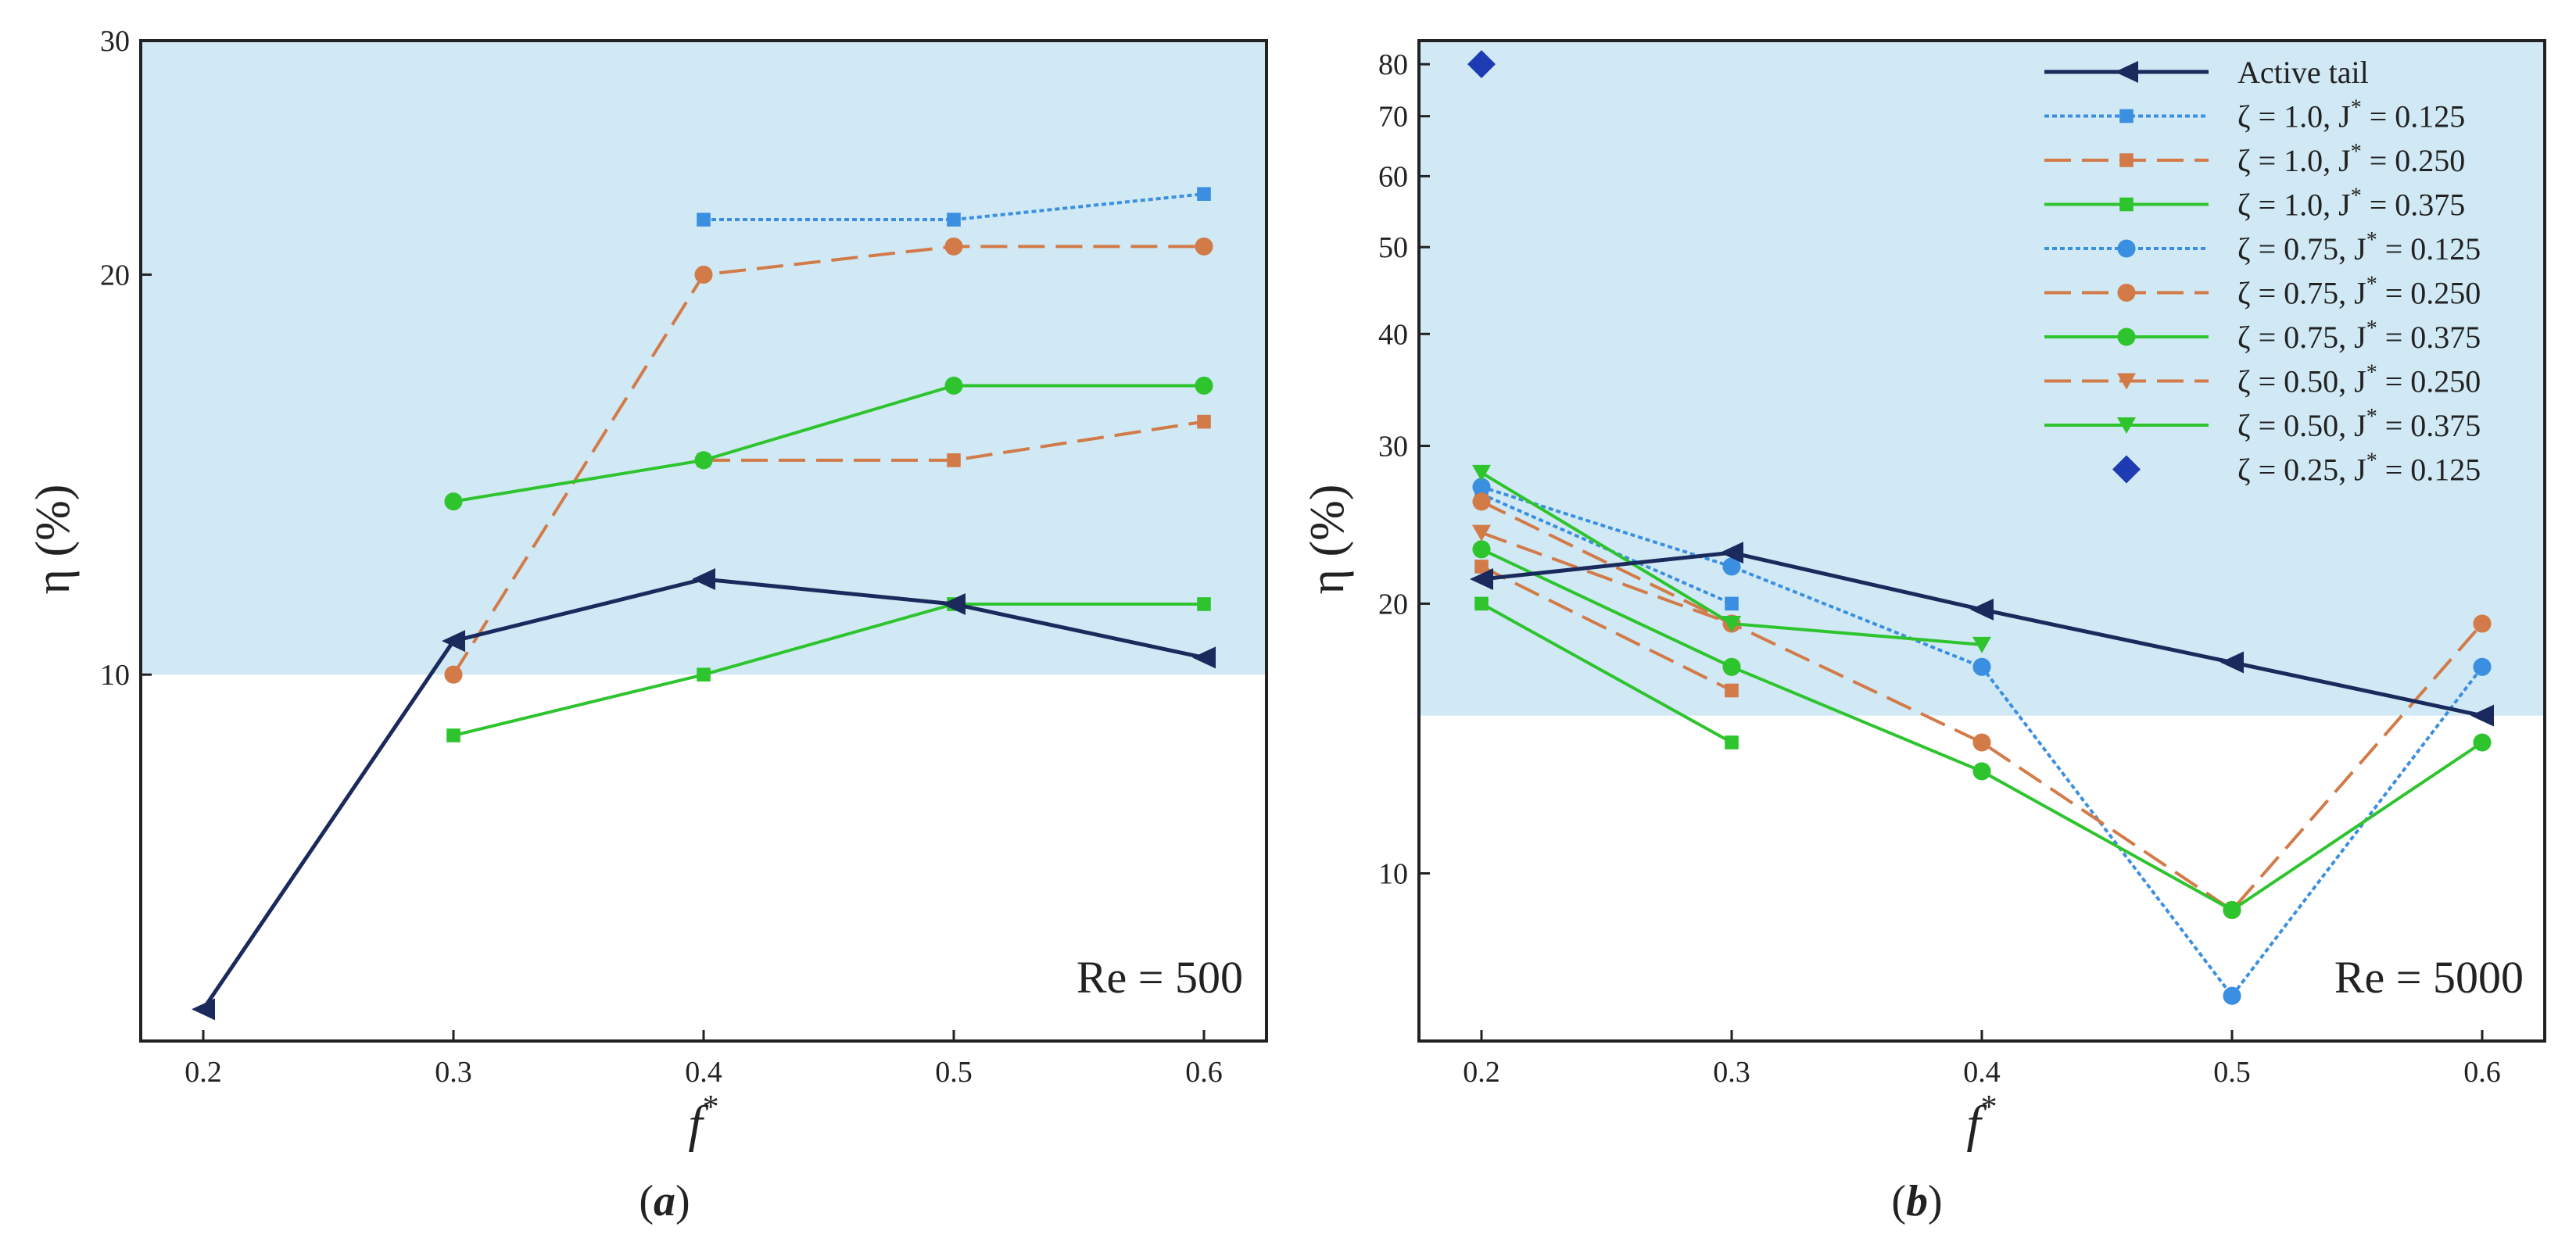 The image size is (2576, 1245). Describe the element at coordinates (1393, 64) in the screenshot. I see `panel-b-y-tick-label: 80` at that location.